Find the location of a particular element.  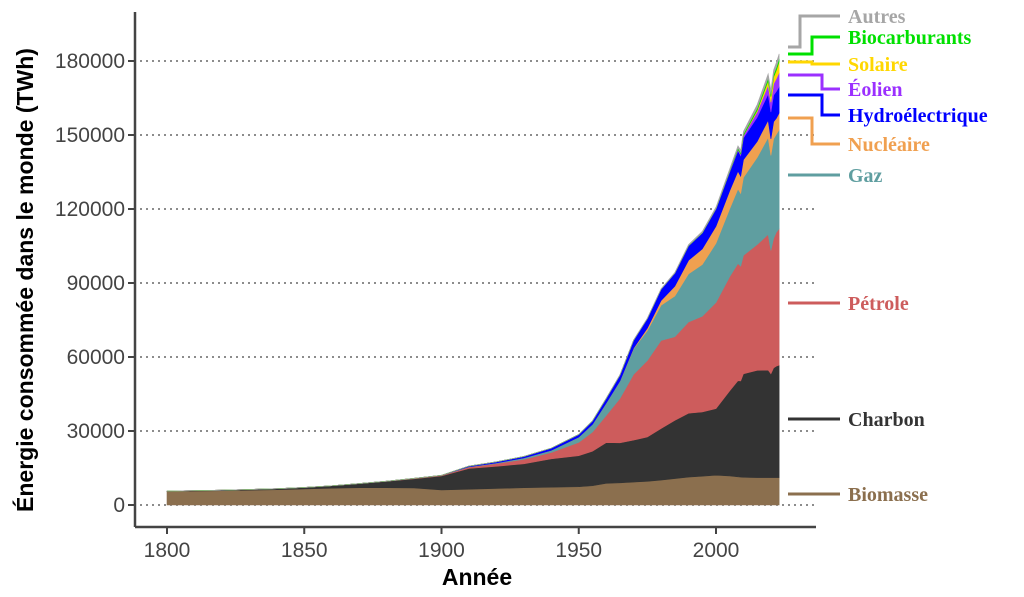

y-tick-label: 0 is located at coordinates (119, 505).